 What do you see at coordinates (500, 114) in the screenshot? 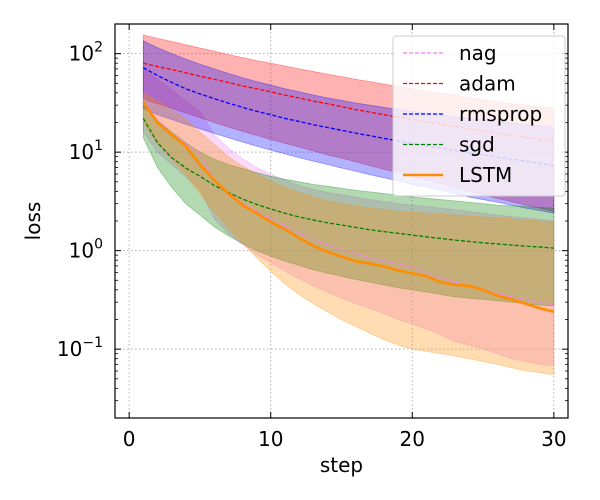
I see `legend-label-rmsprop: rmsprop` at bounding box center [500, 114].